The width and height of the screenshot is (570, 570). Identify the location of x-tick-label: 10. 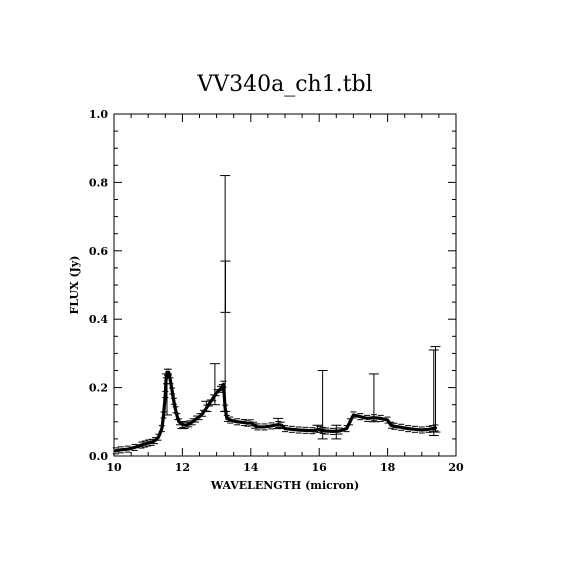
(114, 467).